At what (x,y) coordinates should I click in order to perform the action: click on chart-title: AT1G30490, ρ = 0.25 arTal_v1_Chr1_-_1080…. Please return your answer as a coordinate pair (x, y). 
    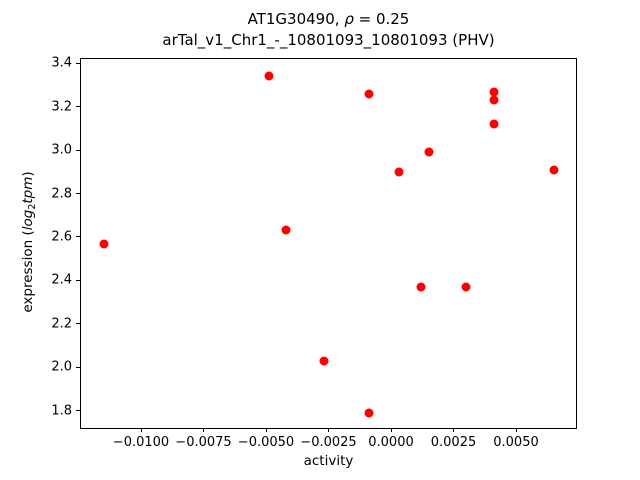
    Looking at the image, I should click on (328, 30).